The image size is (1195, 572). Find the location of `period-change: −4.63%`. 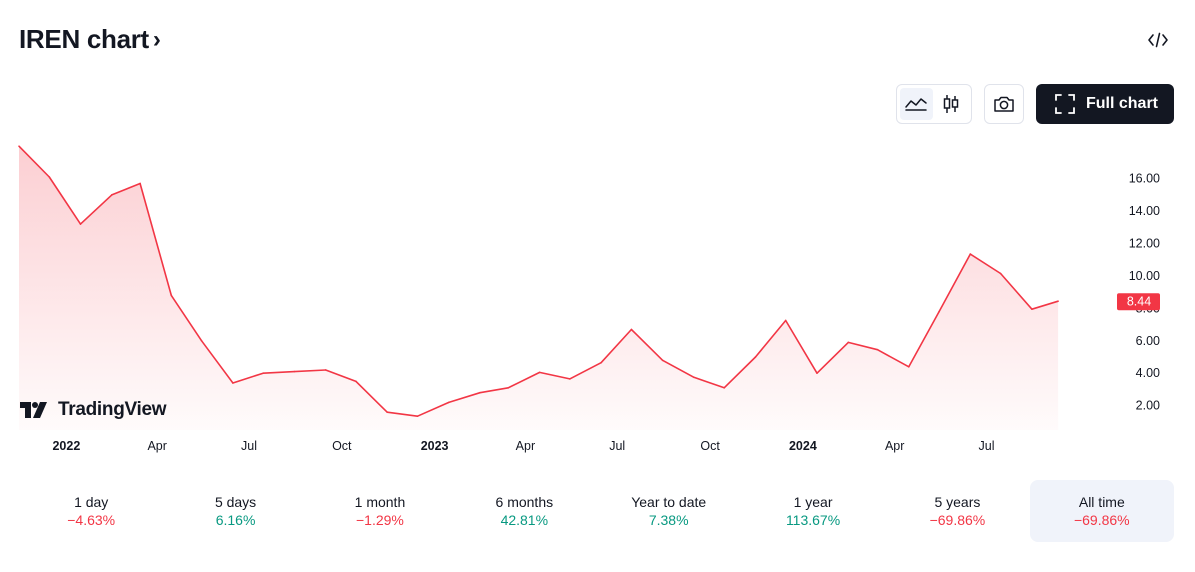

period-change: −4.63% is located at coordinates (91, 520).